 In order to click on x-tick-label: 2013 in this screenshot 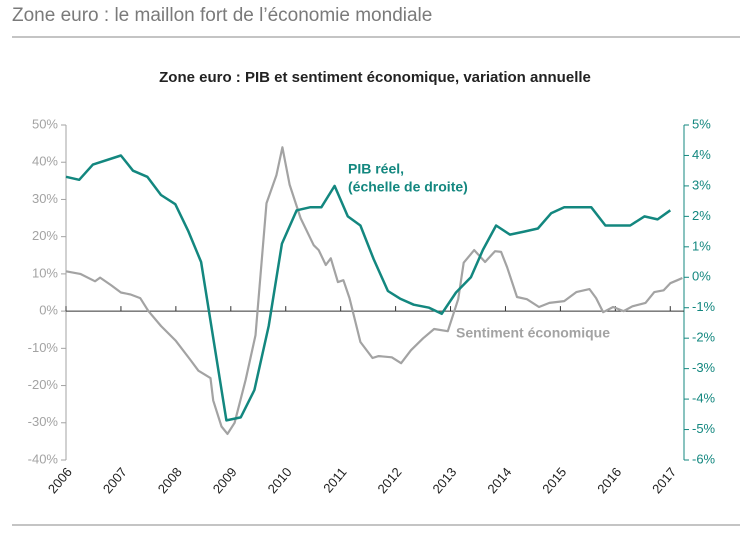, I will do `click(444, 480)`.